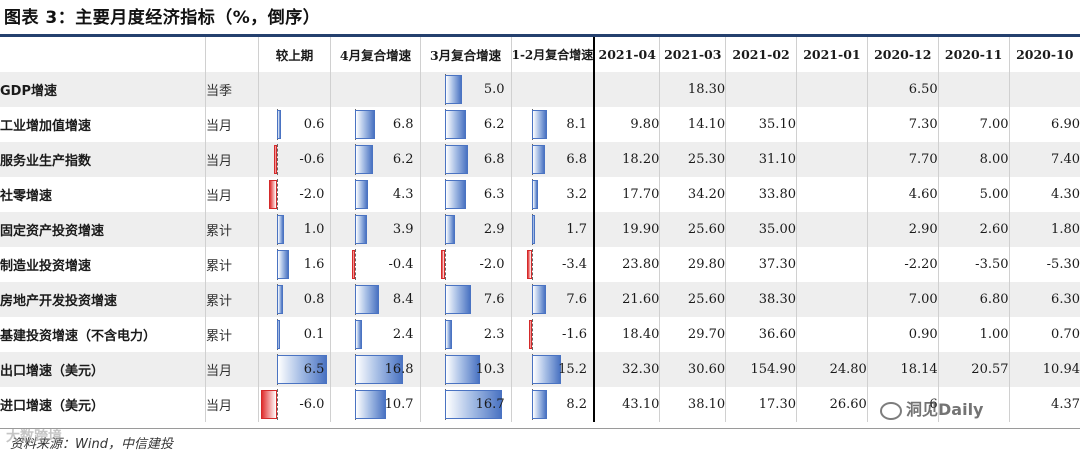  Describe the element at coordinates (231, 54) in the screenshot. I see `header-freq` at that location.